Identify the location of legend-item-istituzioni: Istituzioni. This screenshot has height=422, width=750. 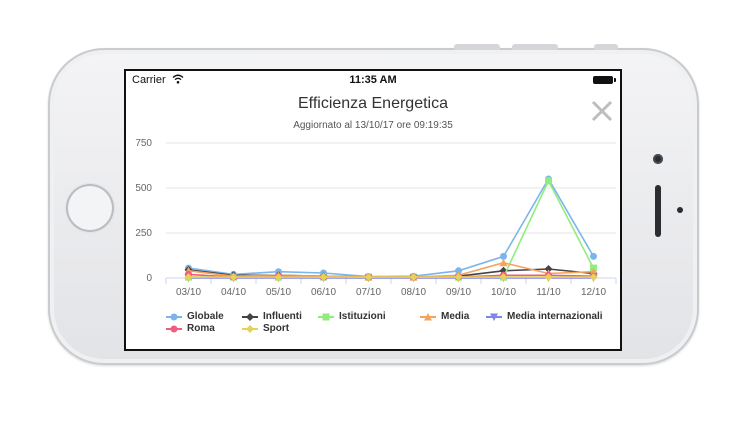
(352, 316).